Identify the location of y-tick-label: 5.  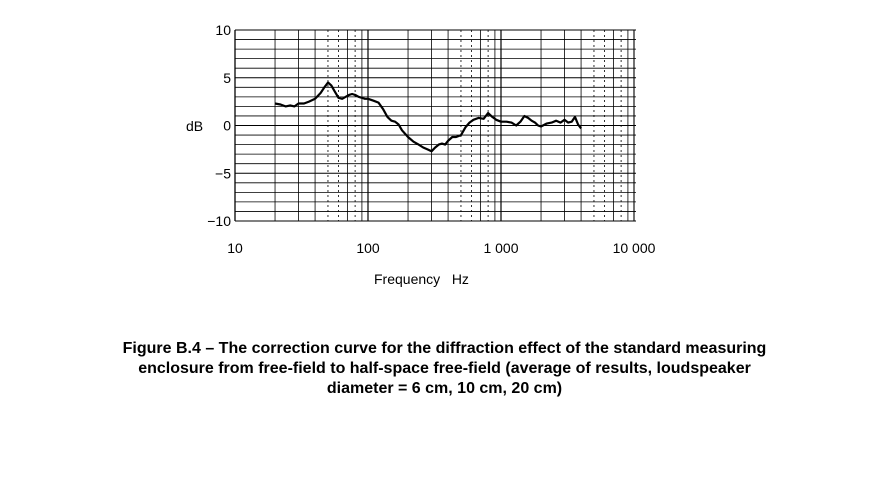
(227, 78).